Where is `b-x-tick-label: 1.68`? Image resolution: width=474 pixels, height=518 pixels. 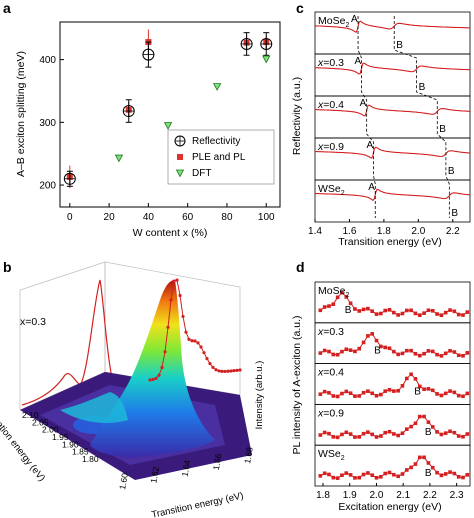 b-x-tick-label: 1.68 is located at coordinates (248, 455).